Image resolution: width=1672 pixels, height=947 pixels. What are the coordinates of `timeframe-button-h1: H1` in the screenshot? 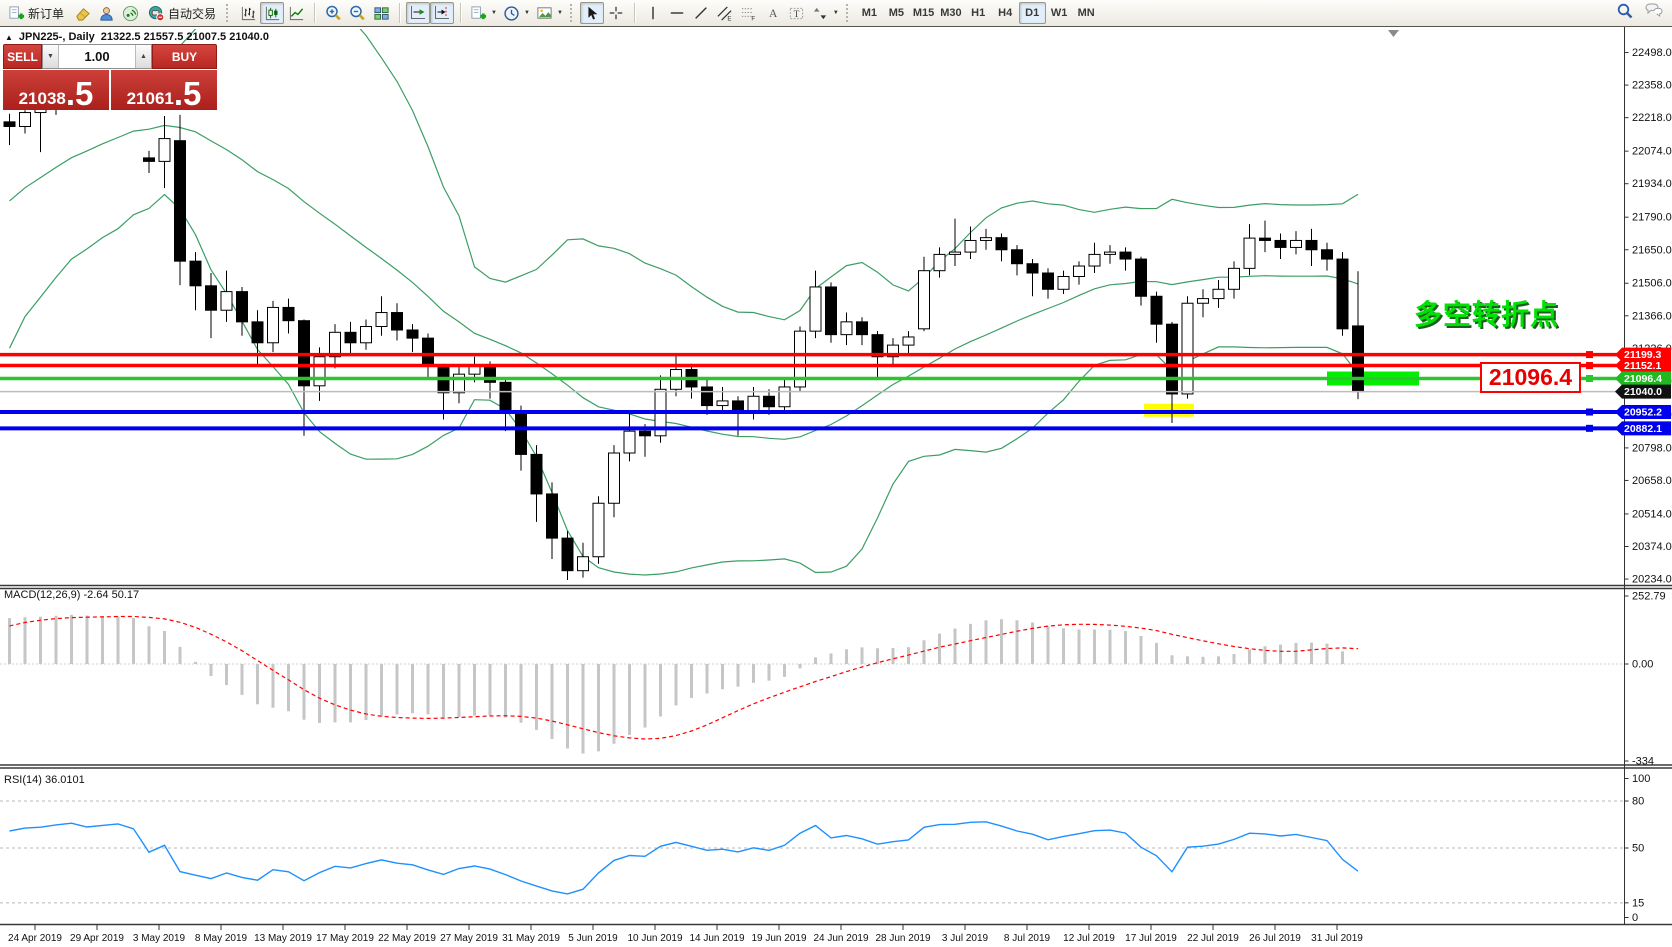 It's located at (978, 13).